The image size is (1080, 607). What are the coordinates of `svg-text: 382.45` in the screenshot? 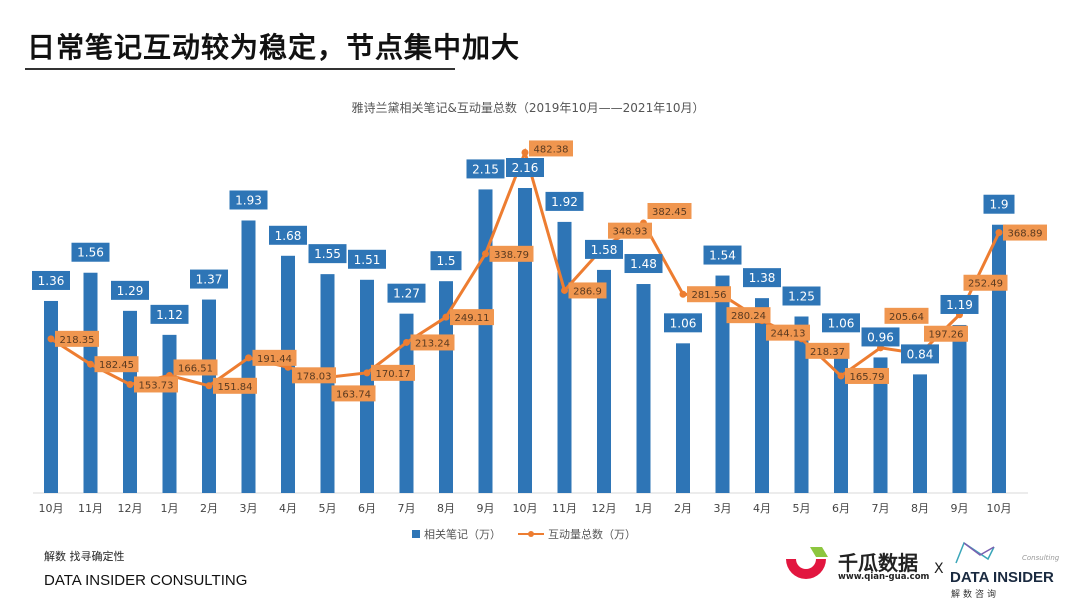 It's located at (669, 212).